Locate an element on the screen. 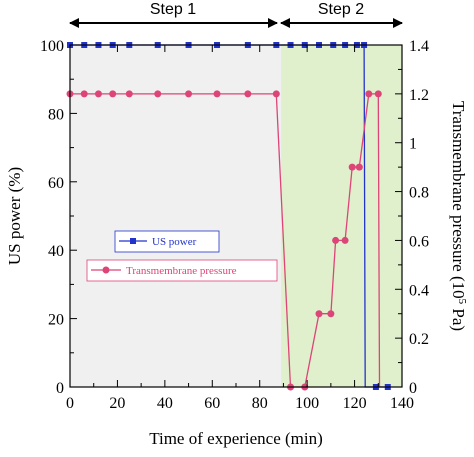 The height and width of the screenshot is (457, 474). left-tick-label: 100 is located at coordinates (52, 46).